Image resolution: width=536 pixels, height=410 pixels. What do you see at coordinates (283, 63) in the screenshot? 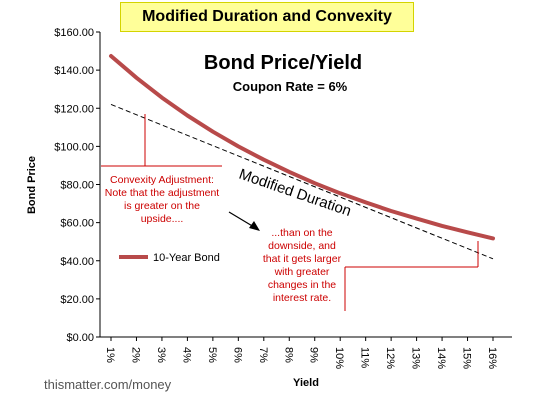
I see `chart-title: Bond Price/Yield` at bounding box center [283, 63].